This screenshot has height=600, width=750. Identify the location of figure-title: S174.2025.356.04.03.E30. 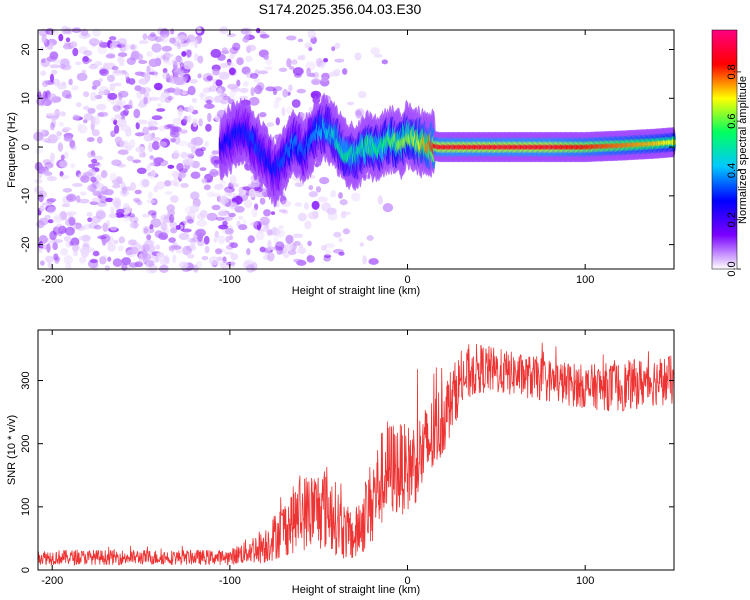
(340, 9).